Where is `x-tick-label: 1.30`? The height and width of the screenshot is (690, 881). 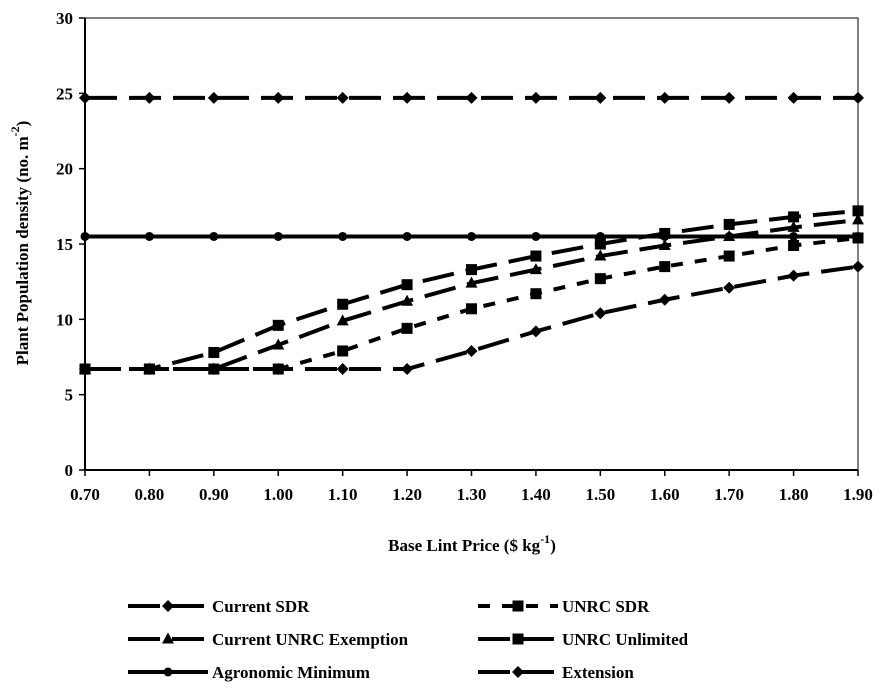 x-tick-label: 1.30 is located at coordinates (472, 494).